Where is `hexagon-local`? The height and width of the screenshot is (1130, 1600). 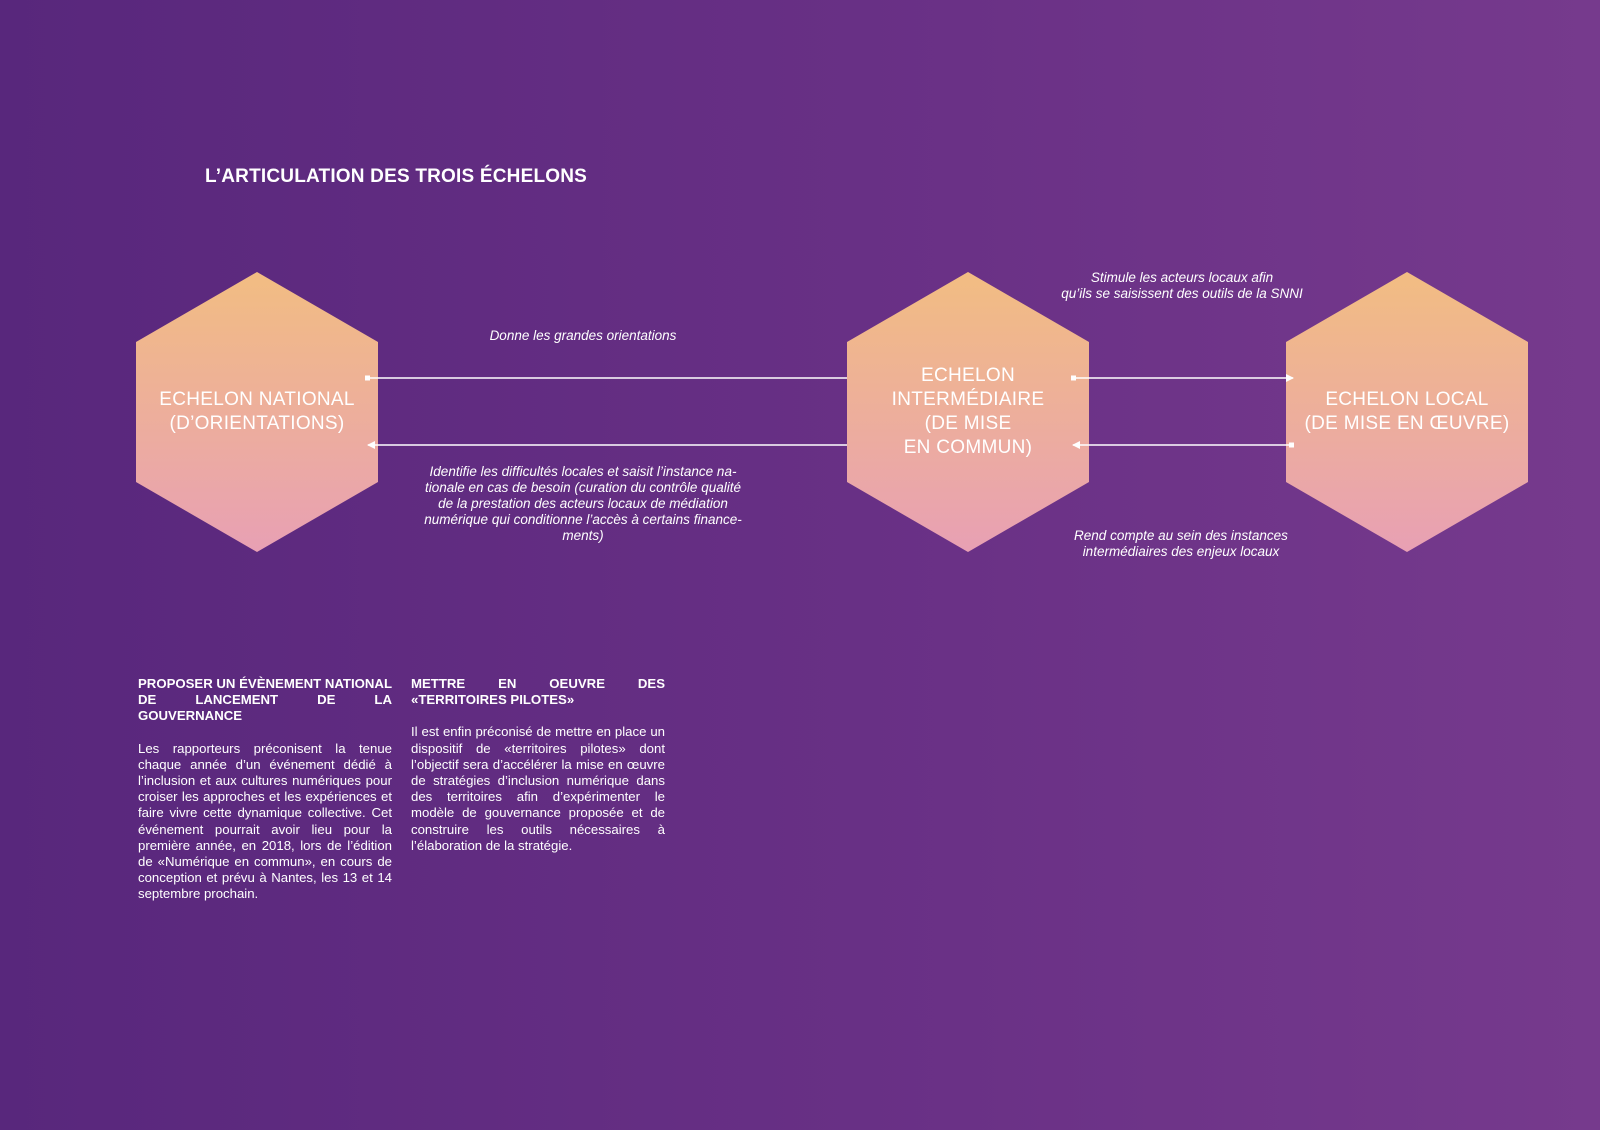
hexagon-local is located at coordinates (1407, 412).